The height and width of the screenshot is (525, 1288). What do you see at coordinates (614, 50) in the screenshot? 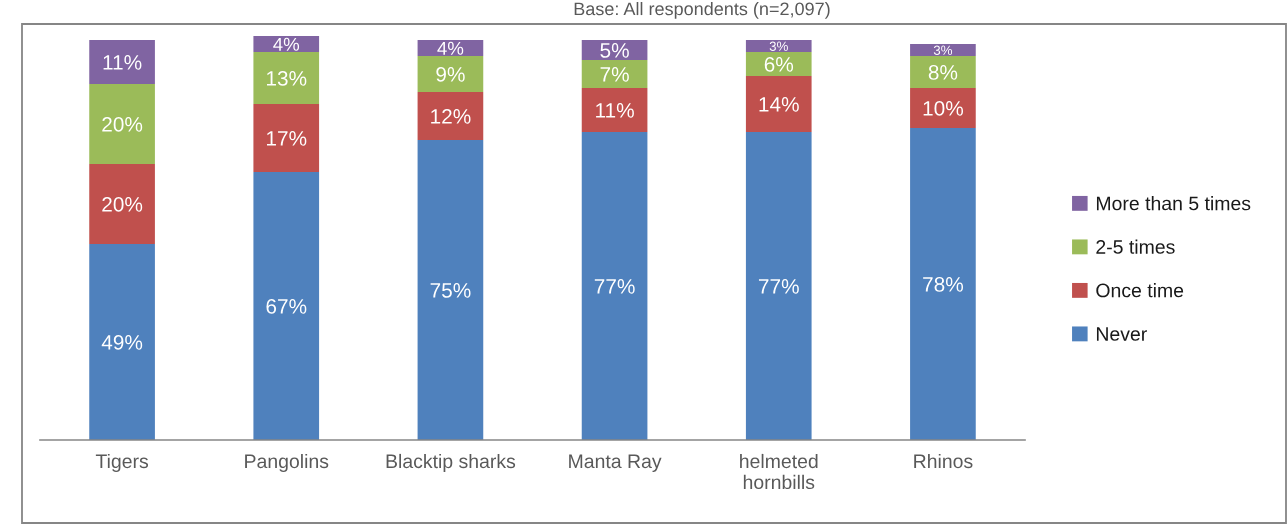
I see `data-label: 5%` at bounding box center [614, 50].